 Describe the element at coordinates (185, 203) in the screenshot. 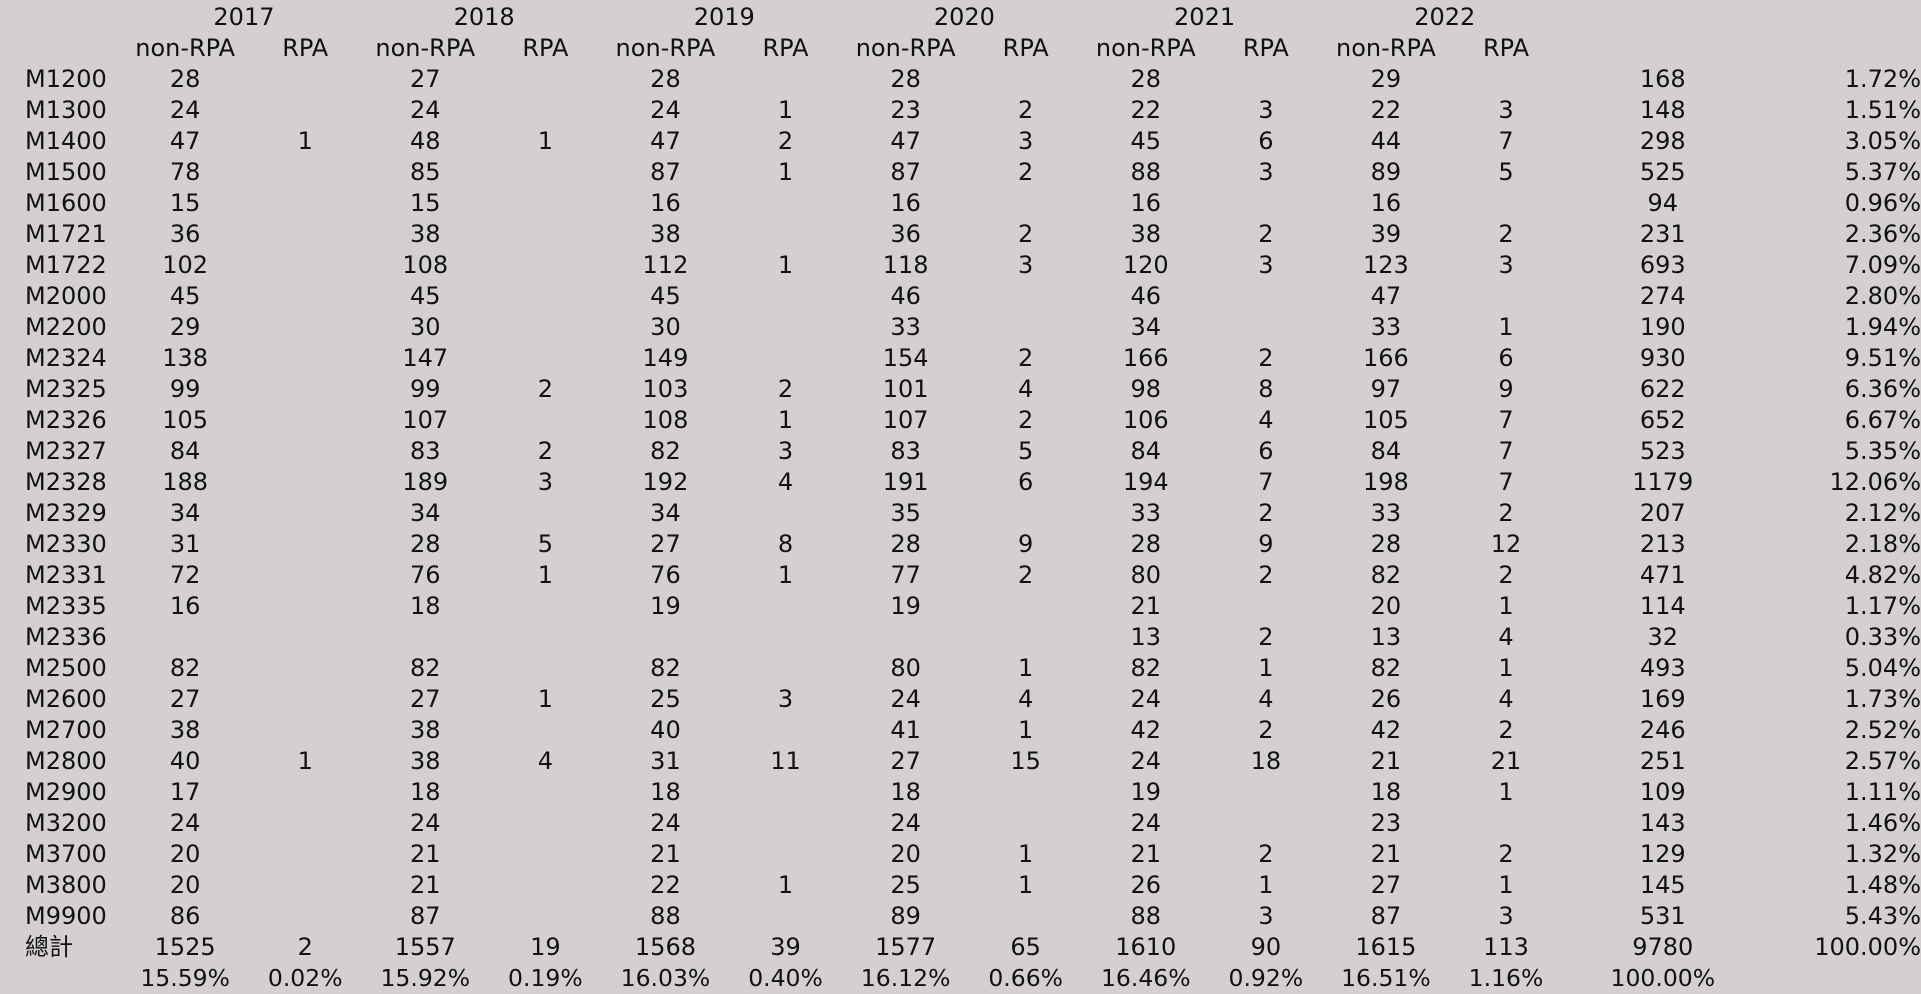

I see `table-cell: 15` at that location.